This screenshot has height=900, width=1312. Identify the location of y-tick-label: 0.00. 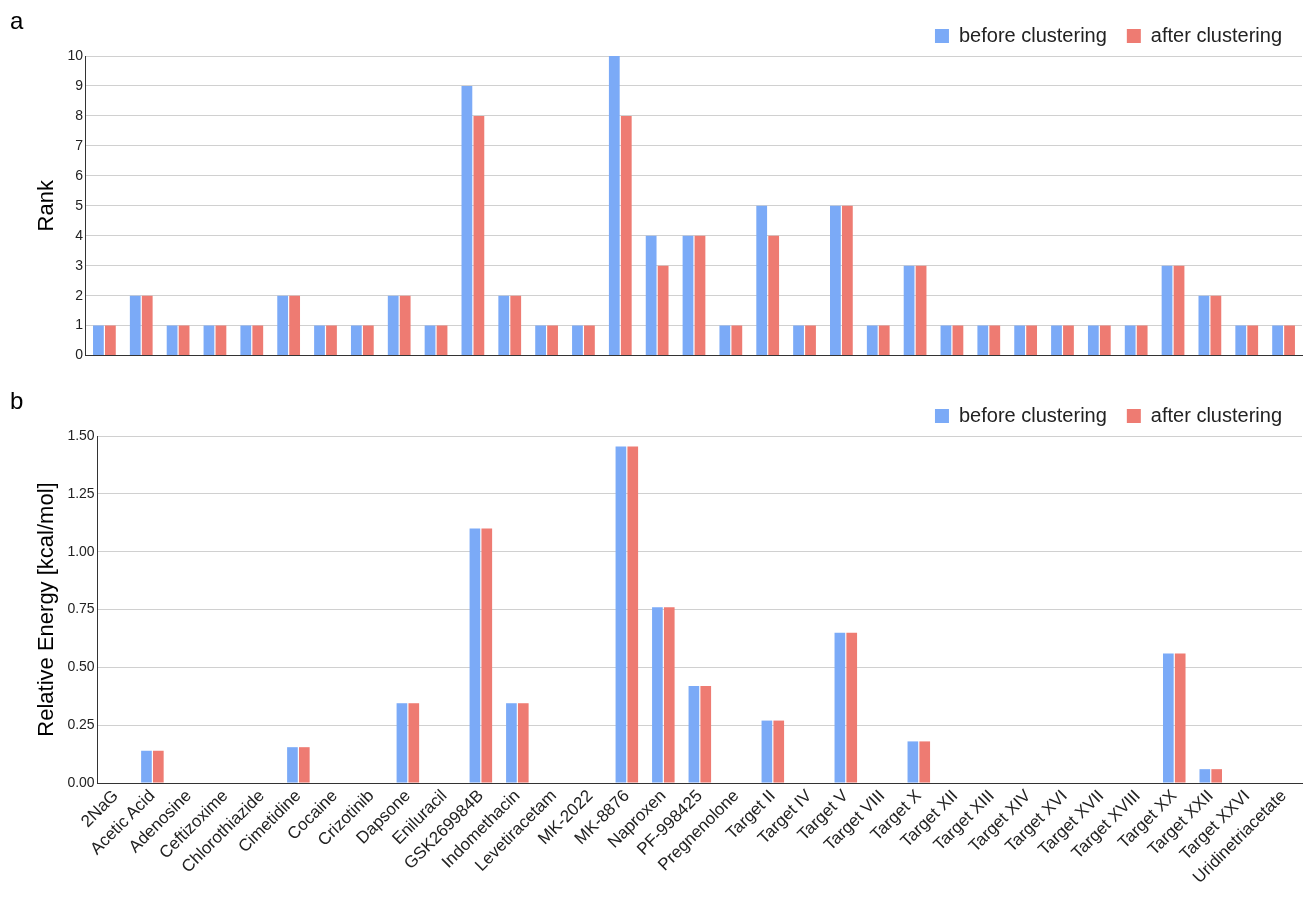
(81, 781).